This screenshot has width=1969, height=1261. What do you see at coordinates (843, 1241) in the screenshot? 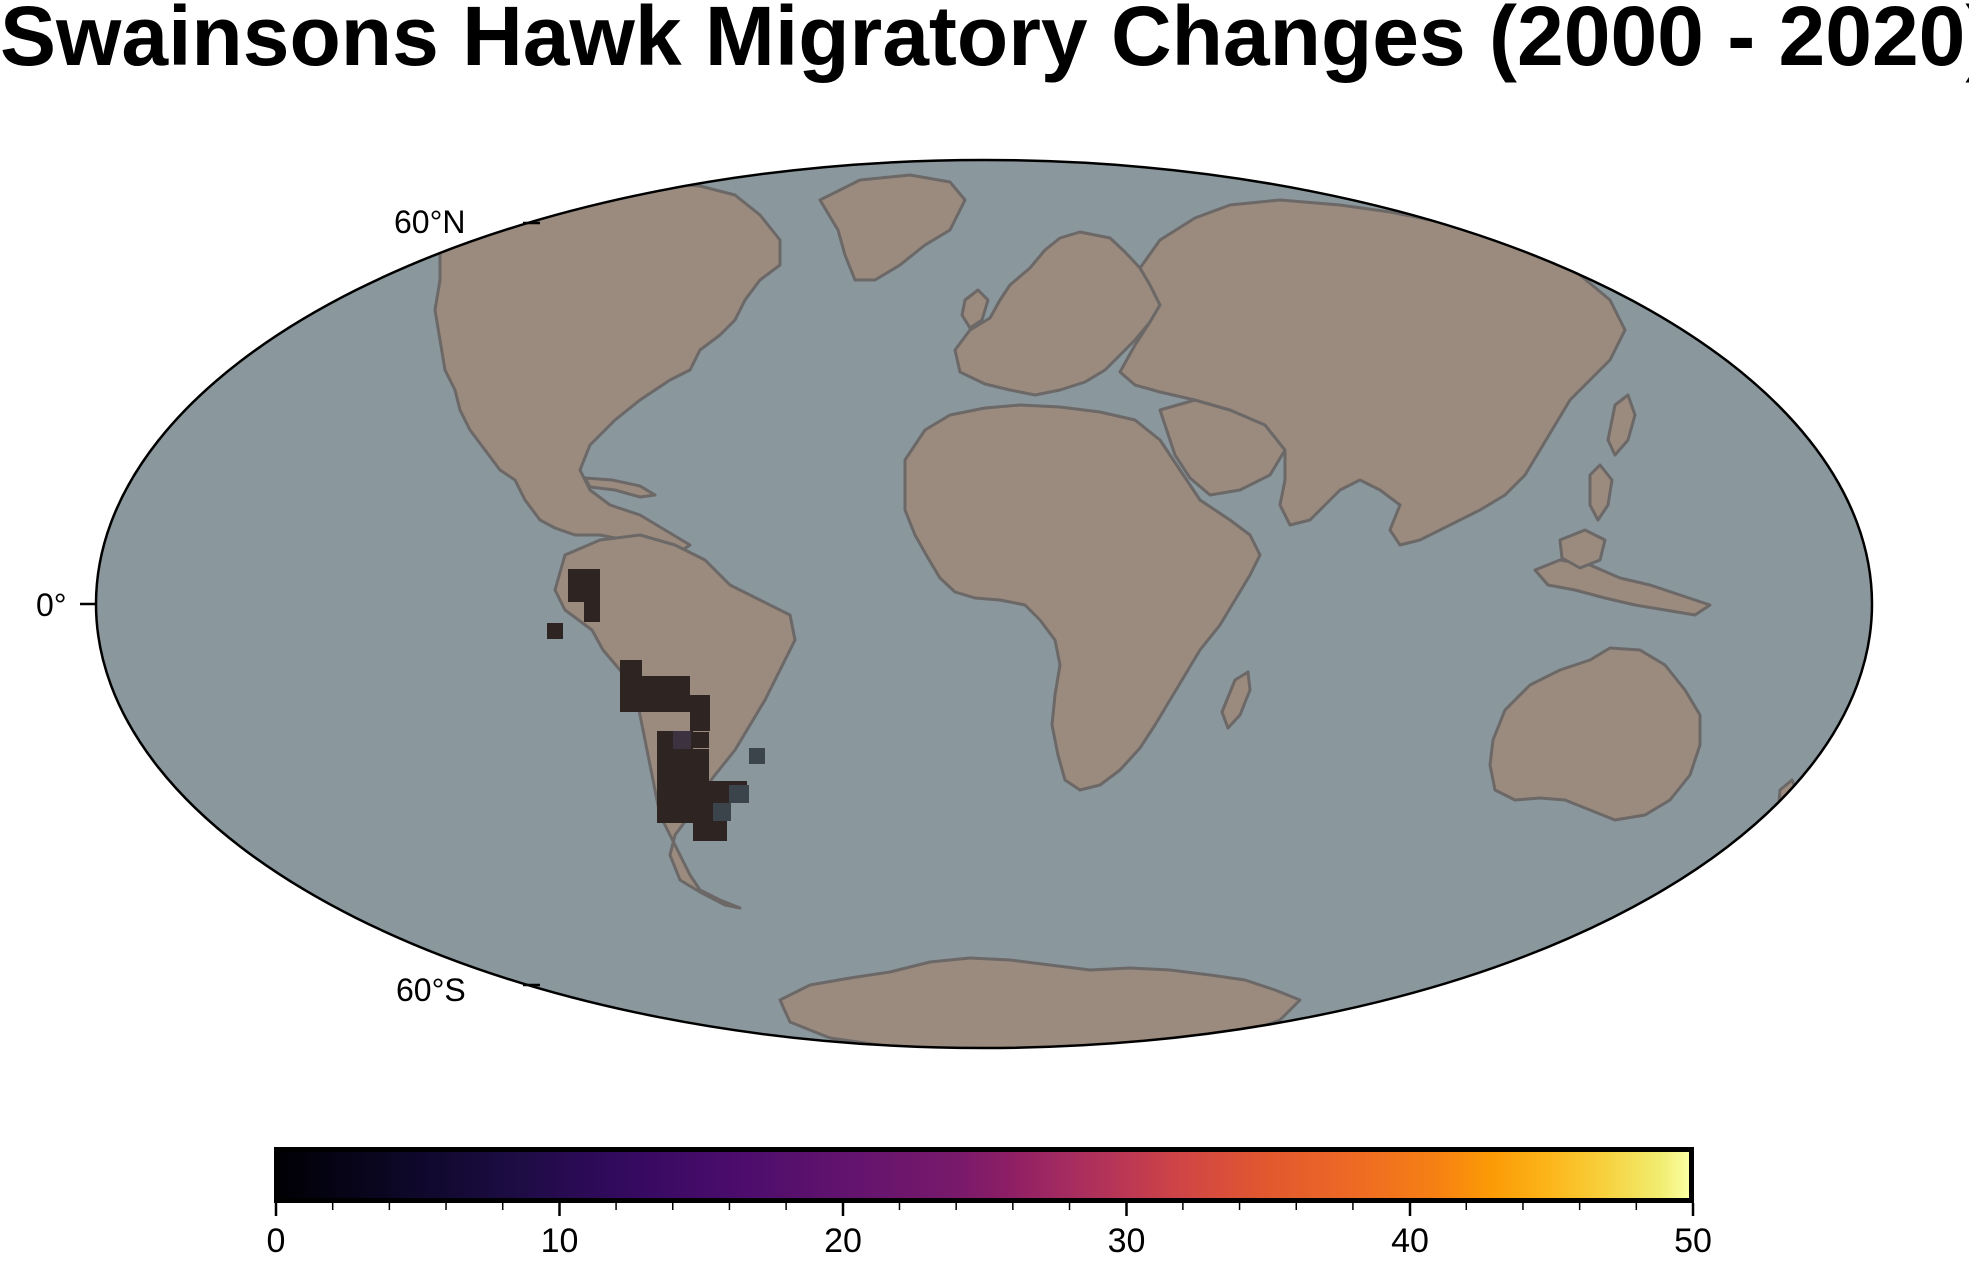
I see `colorbar-tick-label: 20` at bounding box center [843, 1241].